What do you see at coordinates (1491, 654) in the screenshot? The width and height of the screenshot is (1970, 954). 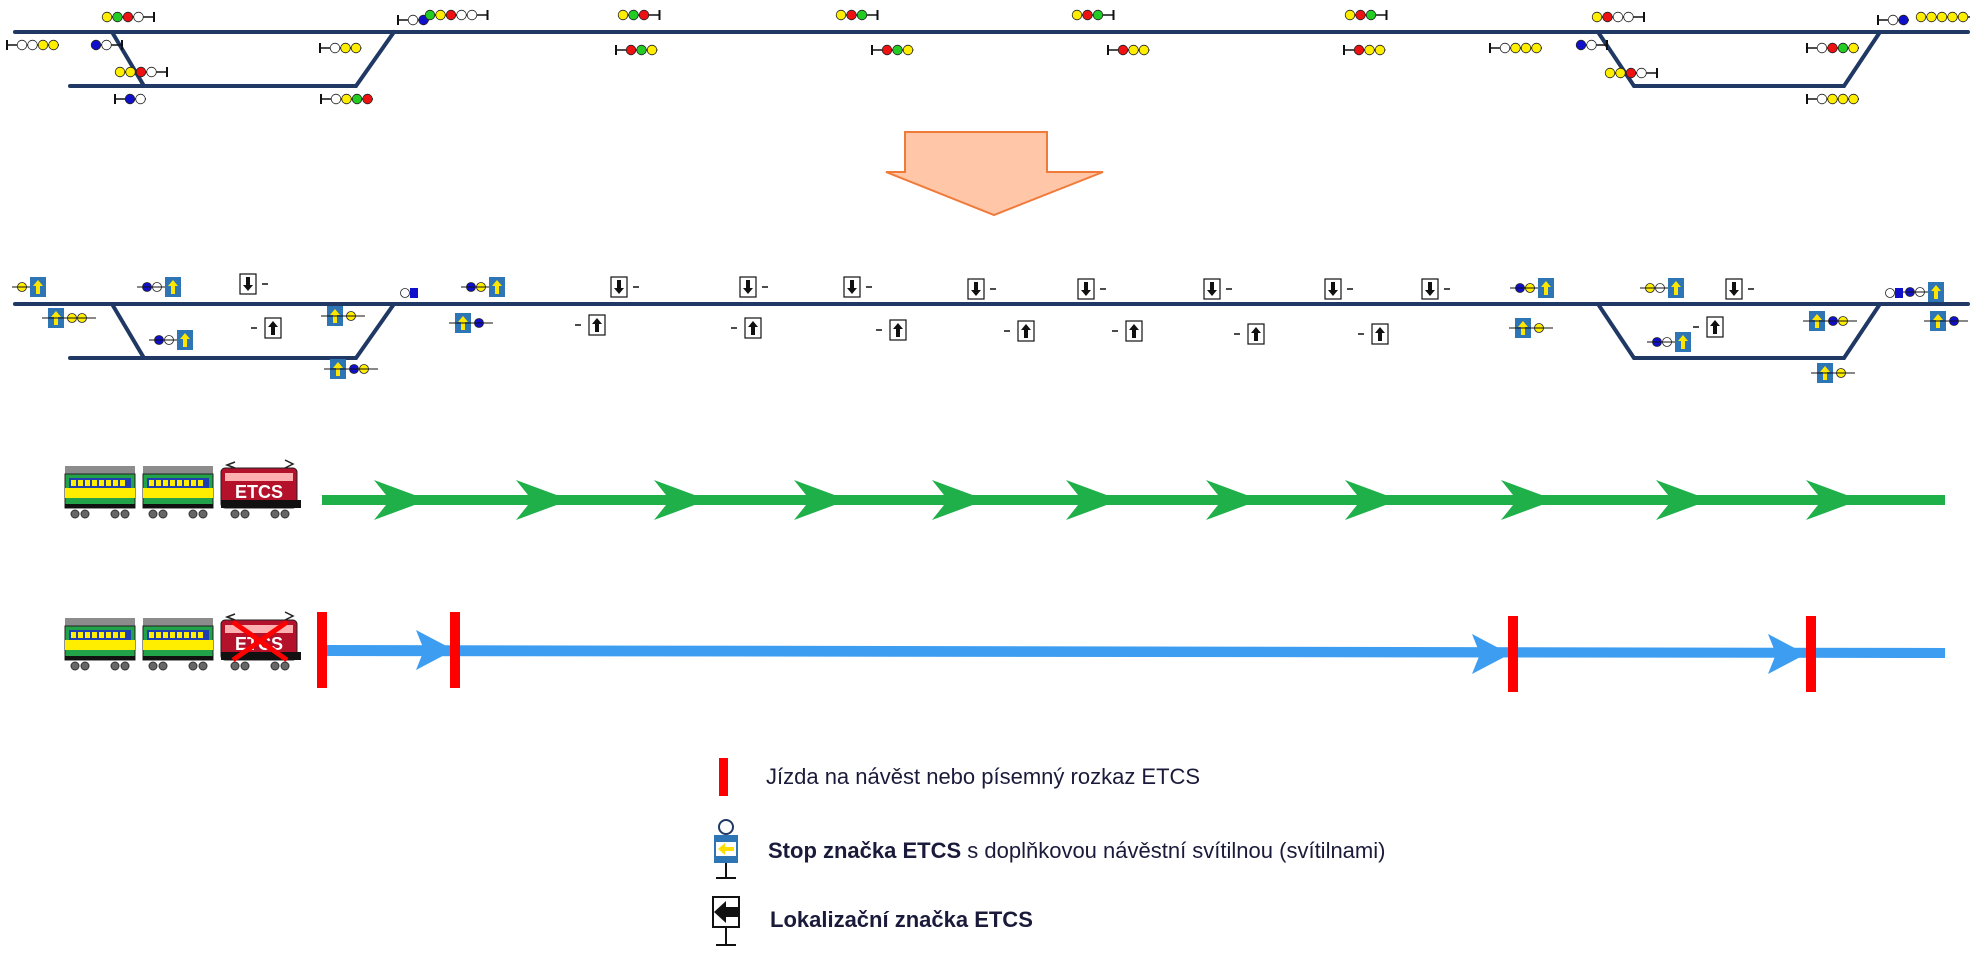 I see `blue-arrowhead` at bounding box center [1491, 654].